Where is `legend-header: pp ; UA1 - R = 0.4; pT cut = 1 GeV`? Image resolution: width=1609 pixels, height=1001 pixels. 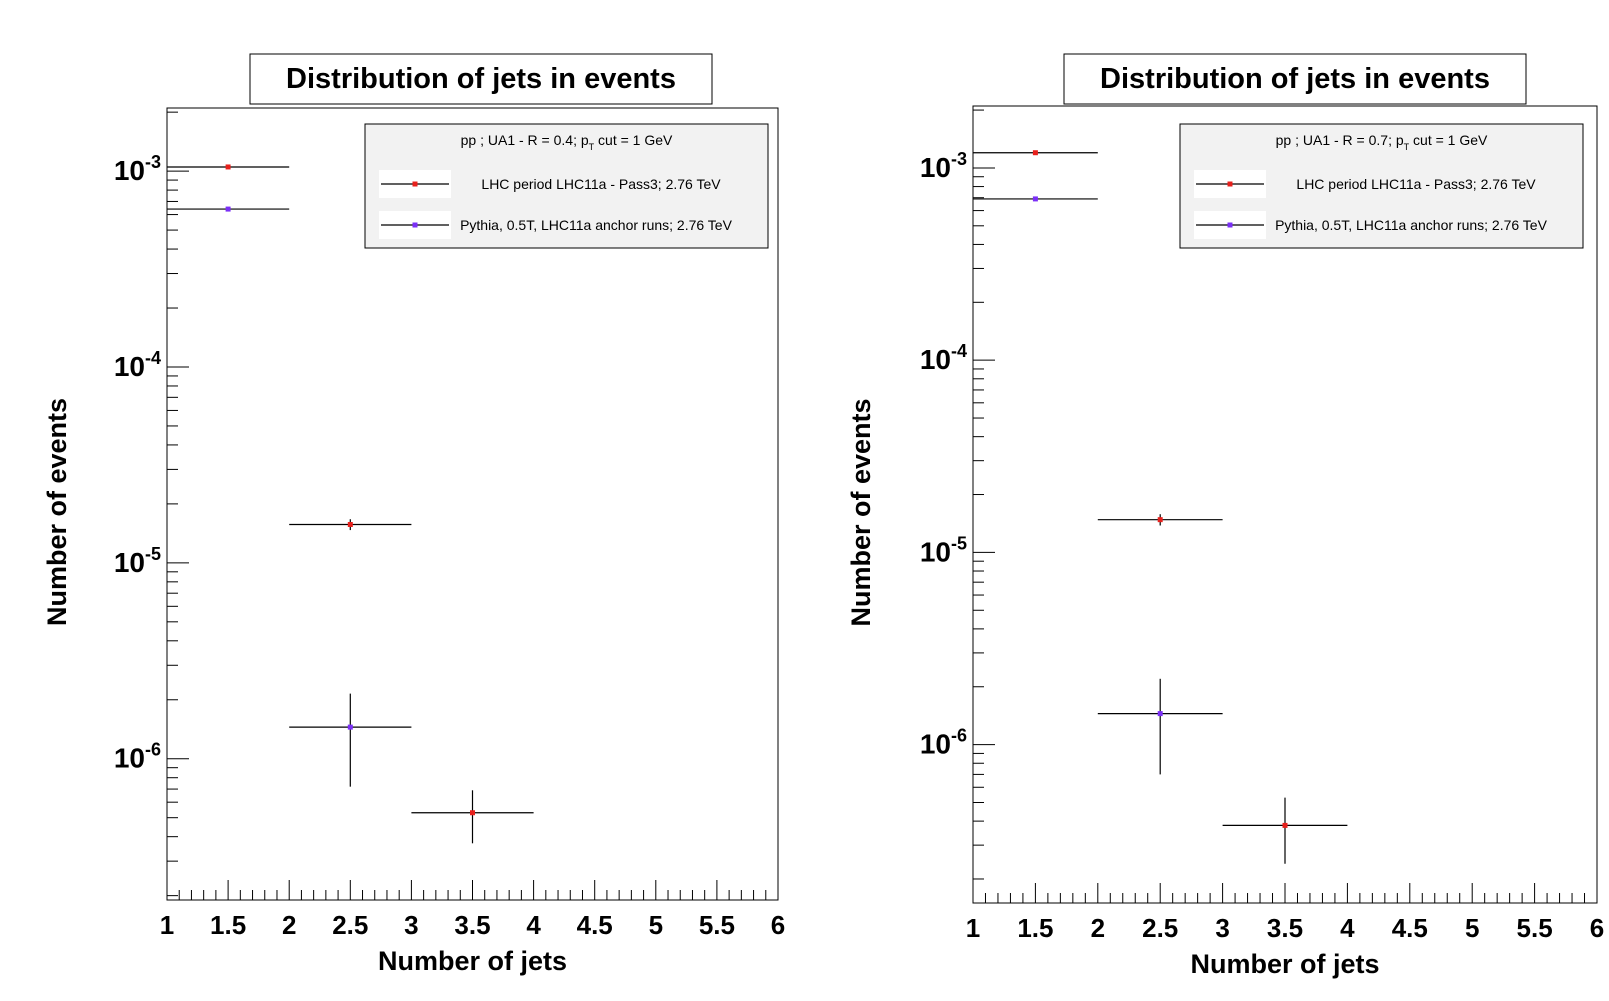 legend-header: pp ; UA1 - R = 0.4; pT cut = 1 GeV is located at coordinates (567, 142).